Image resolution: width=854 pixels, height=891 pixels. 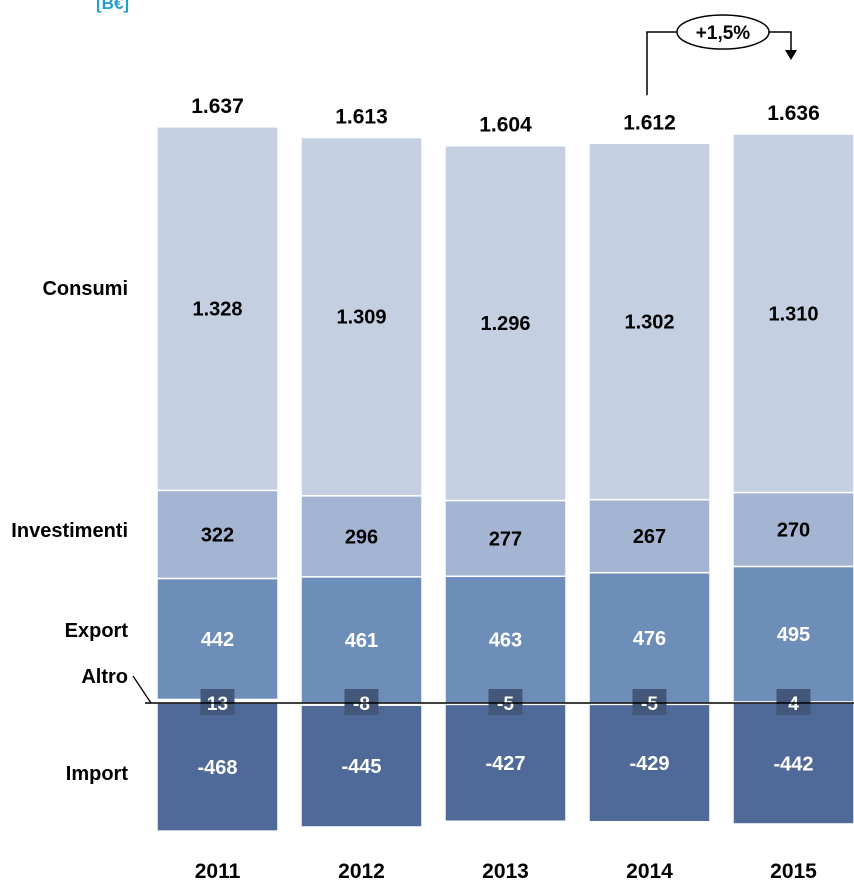 I want to click on label-import-2015: -442, so click(x=793, y=764).